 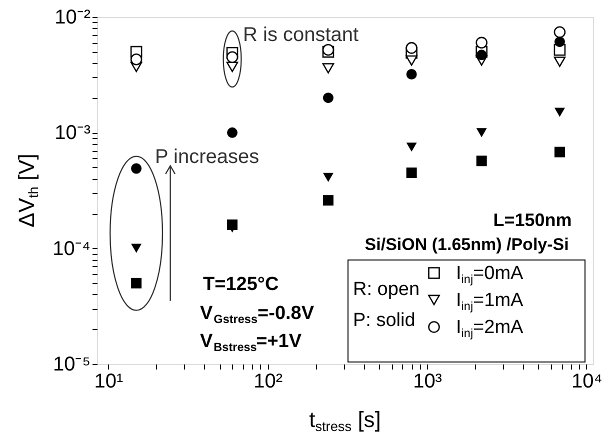 What do you see at coordinates (268, 381) in the screenshot?
I see `x-tick-label: 10²` at bounding box center [268, 381].